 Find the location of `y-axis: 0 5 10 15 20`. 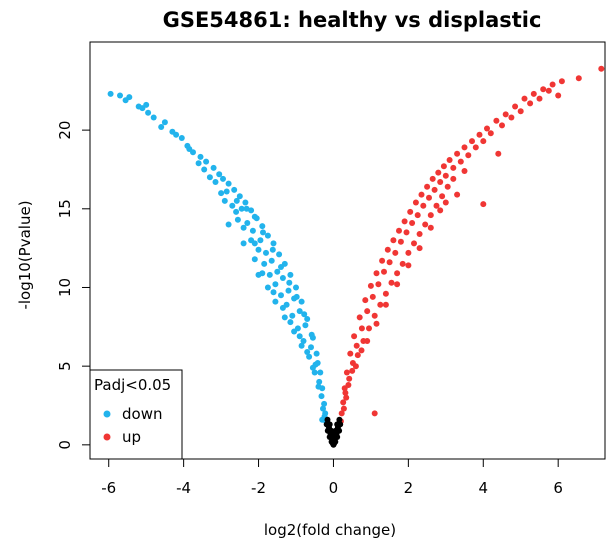

y-axis: 0 5 10 15 20 is located at coordinates (73, 285).